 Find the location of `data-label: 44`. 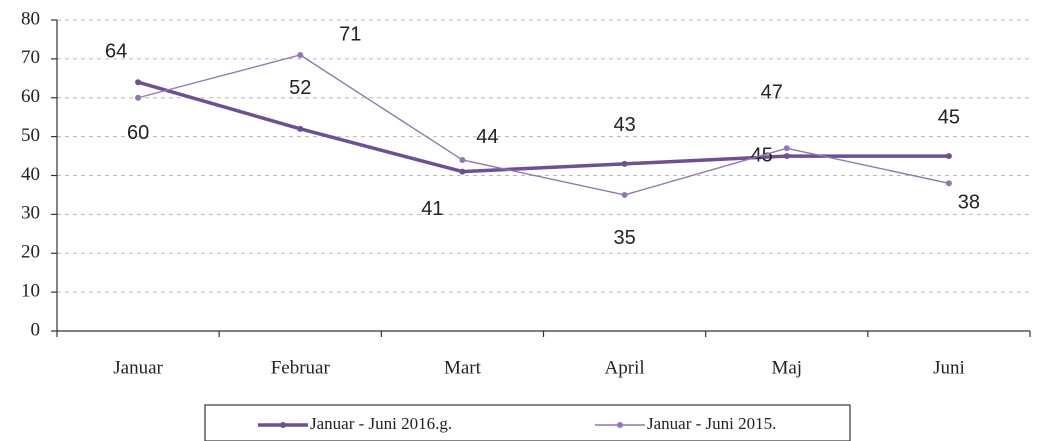

data-label: 44 is located at coordinates (487, 137).